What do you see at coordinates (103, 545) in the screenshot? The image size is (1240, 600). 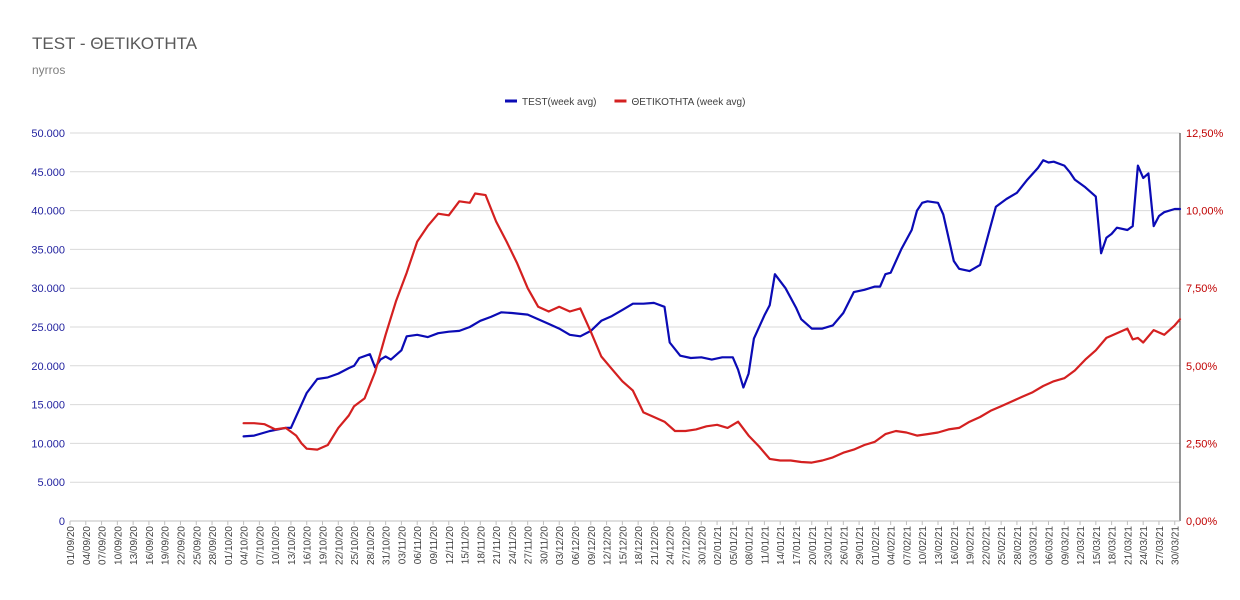 I see `x-tick-label: 07/09/20` at bounding box center [103, 545].